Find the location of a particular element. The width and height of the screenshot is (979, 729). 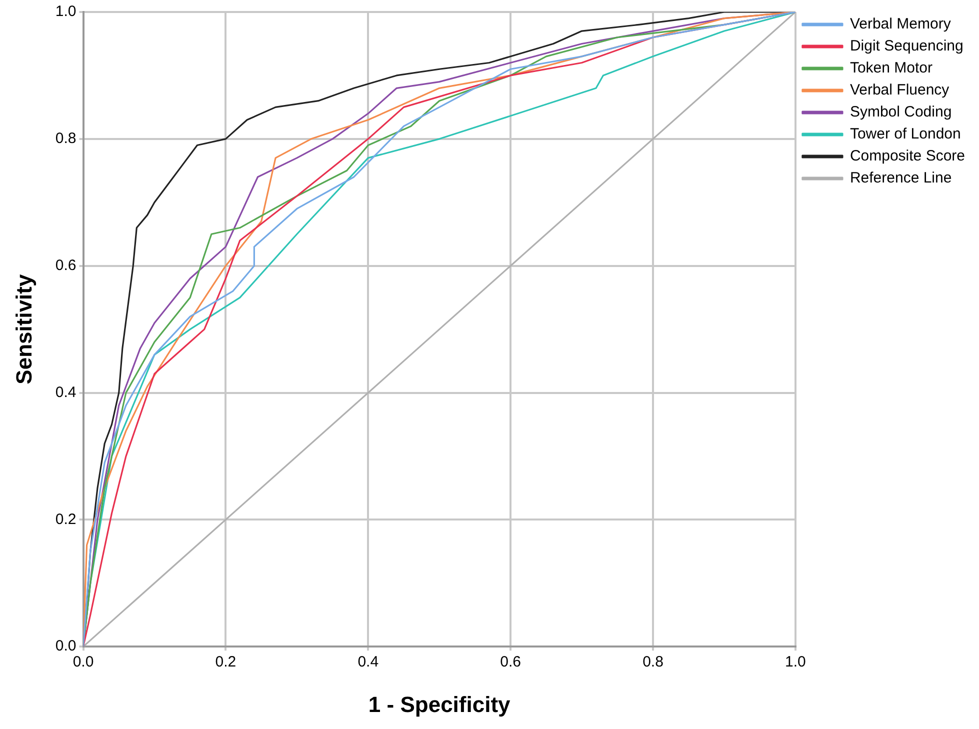

x-tick-label: 0.0 is located at coordinates (83, 662).